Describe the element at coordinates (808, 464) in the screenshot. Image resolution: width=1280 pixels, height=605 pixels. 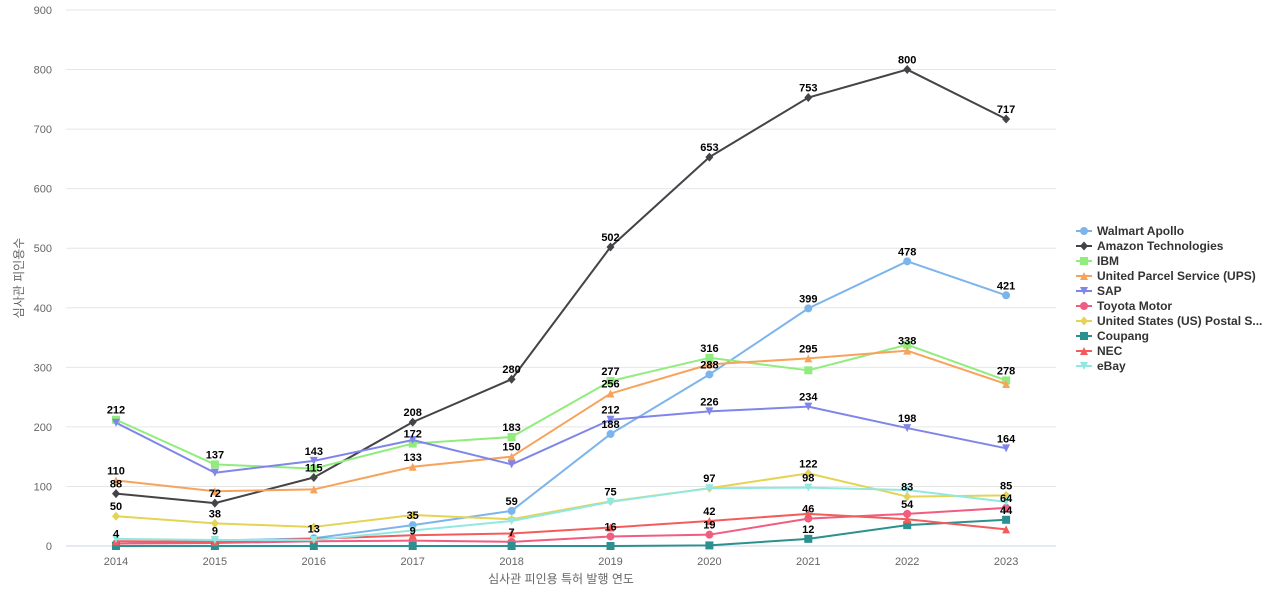
I see `data-label: 122` at that location.